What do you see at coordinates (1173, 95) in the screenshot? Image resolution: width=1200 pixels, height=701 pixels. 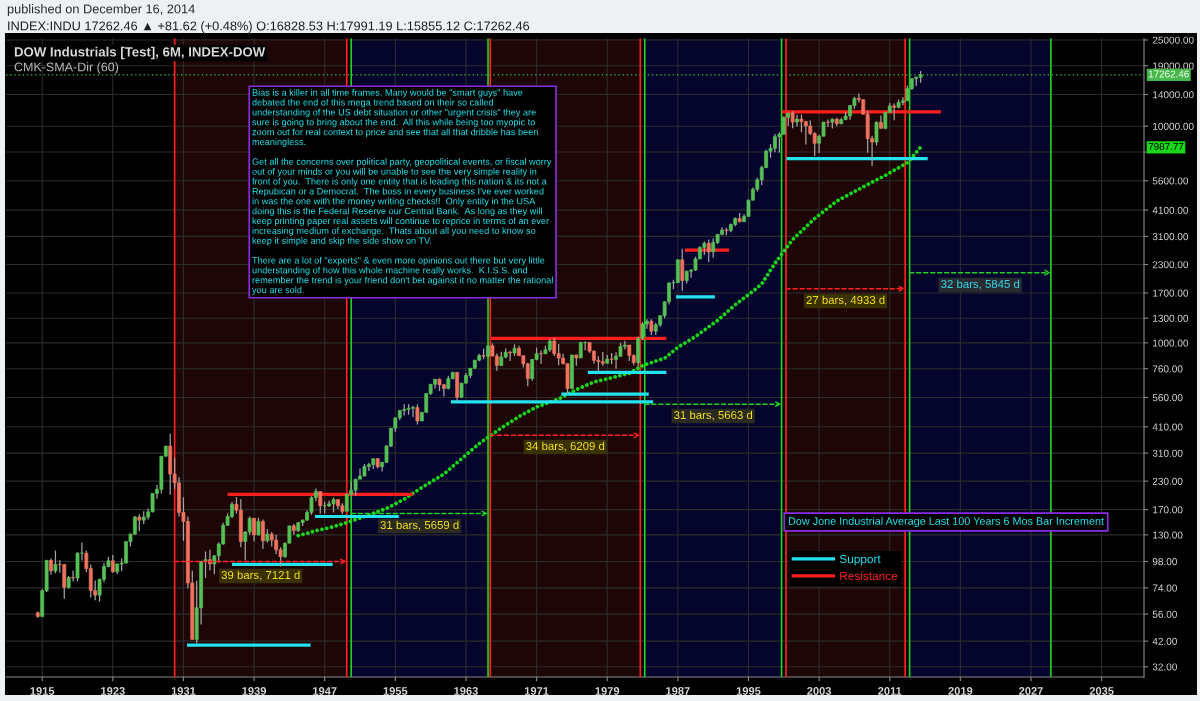 I see `y-tick-label: 14000.00` at bounding box center [1173, 95].